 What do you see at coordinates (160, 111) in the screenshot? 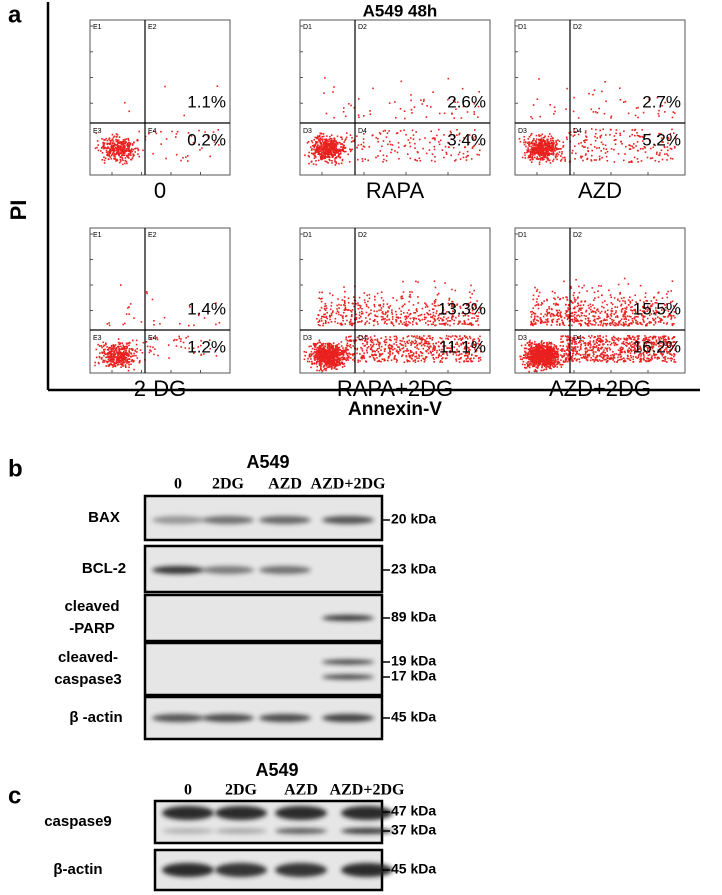
I see `flow-plot: E1E2E3E41.1%0.2%0` at bounding box center [160, 111].